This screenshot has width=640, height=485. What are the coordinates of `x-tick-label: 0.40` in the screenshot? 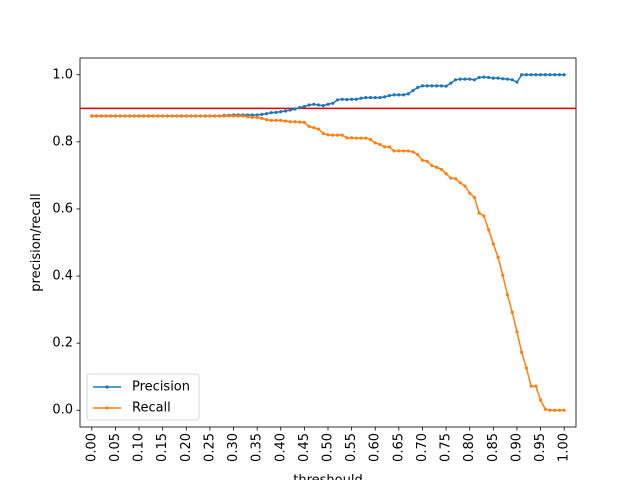 It's located at (280, 447).